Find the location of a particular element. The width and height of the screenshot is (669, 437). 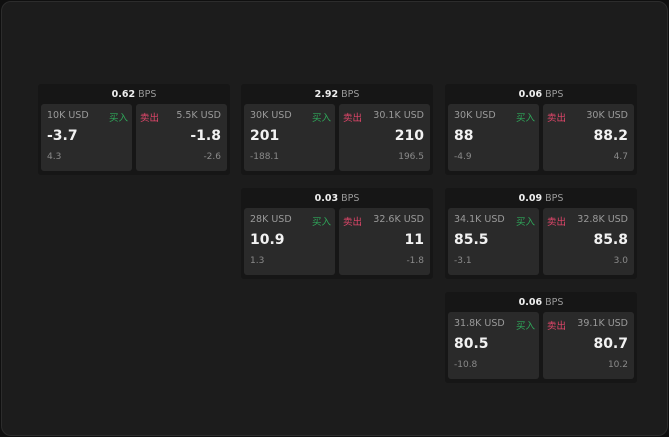

ask-price: -1.8 is located at coordinates (205, 136).